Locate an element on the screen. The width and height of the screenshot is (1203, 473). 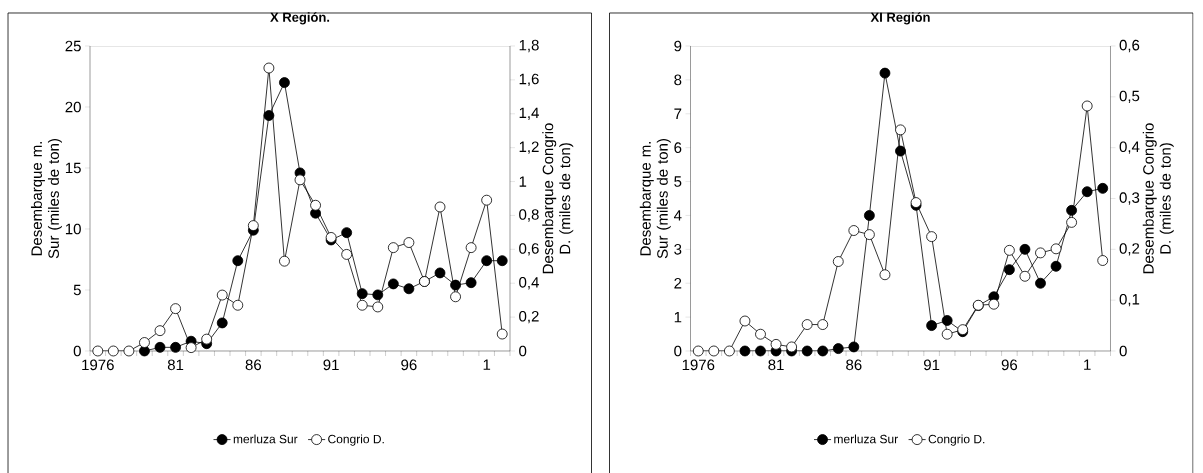
y-tick-label: 3 is located at coordinates (678, 249).